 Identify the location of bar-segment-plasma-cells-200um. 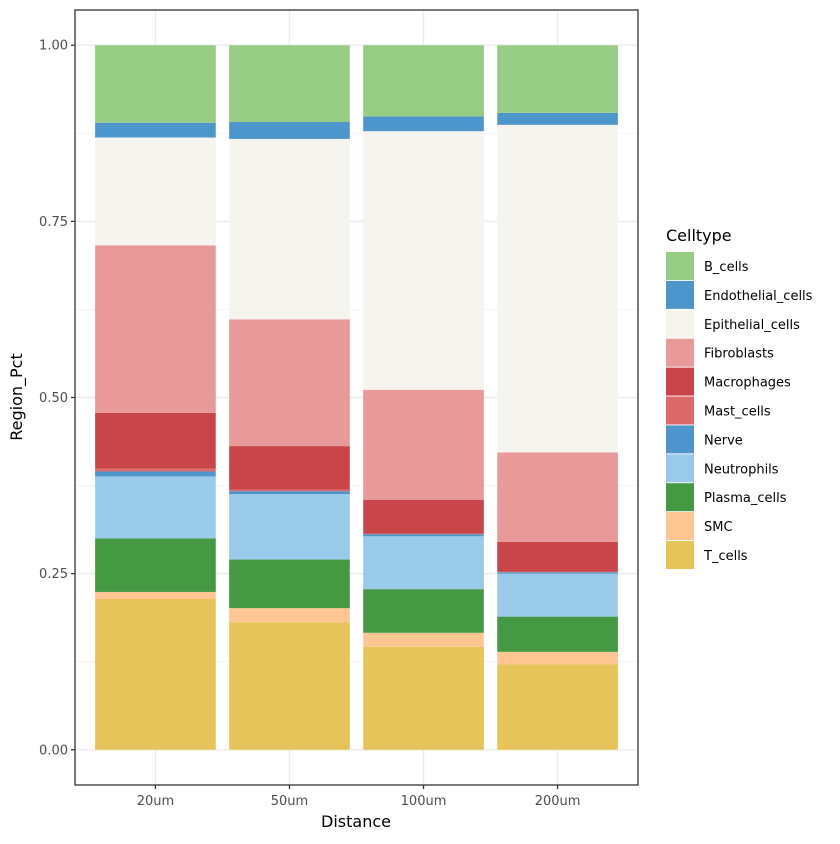
(557, 634).